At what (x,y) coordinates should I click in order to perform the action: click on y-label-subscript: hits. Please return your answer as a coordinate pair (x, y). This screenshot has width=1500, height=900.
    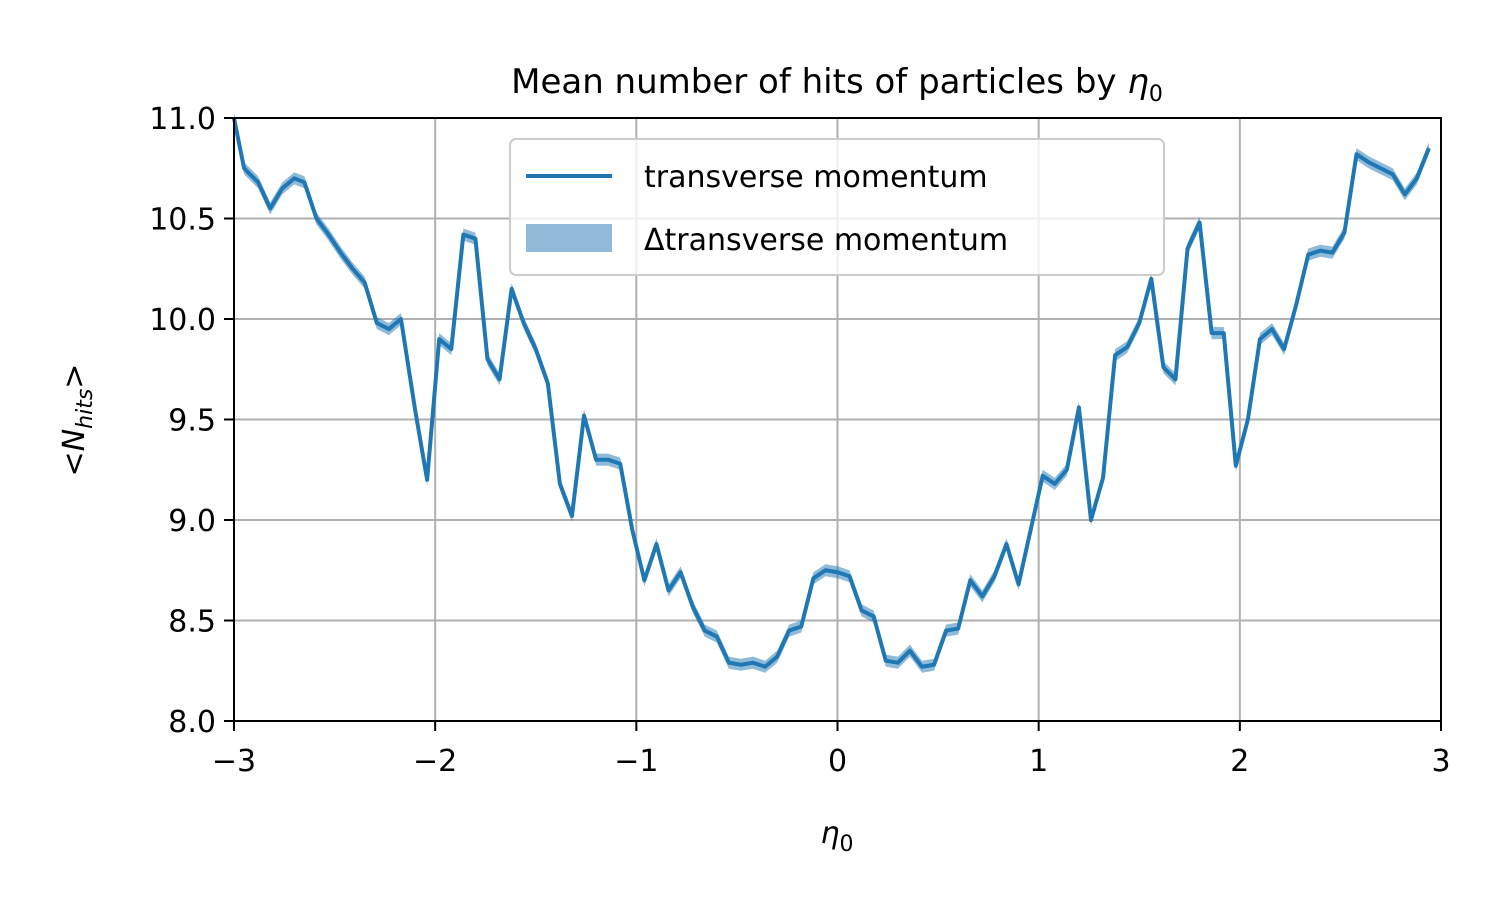
    Looking at the image, I should click on (85, 409).